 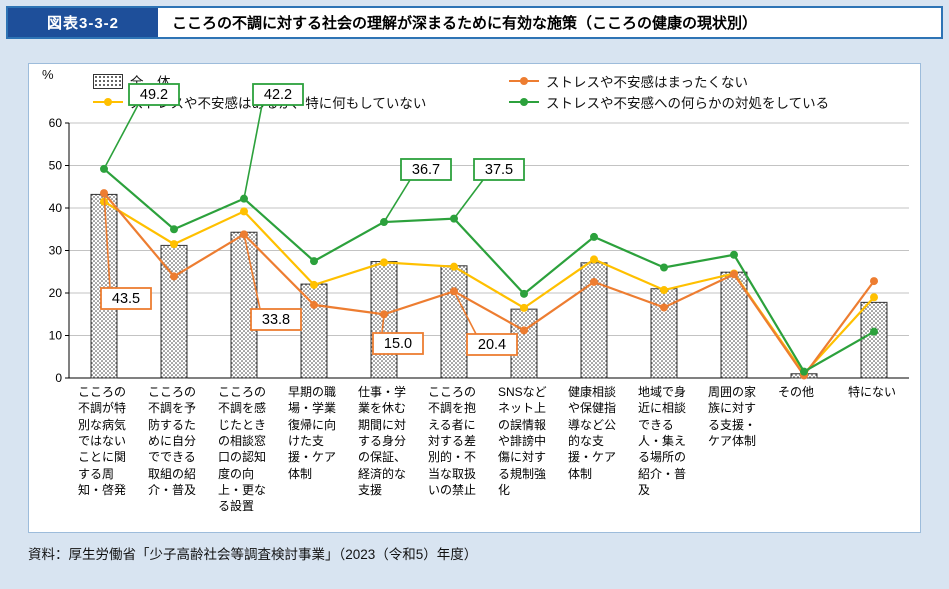 I want to click on green-line-swatch-icon, so click(x=524, y=102).